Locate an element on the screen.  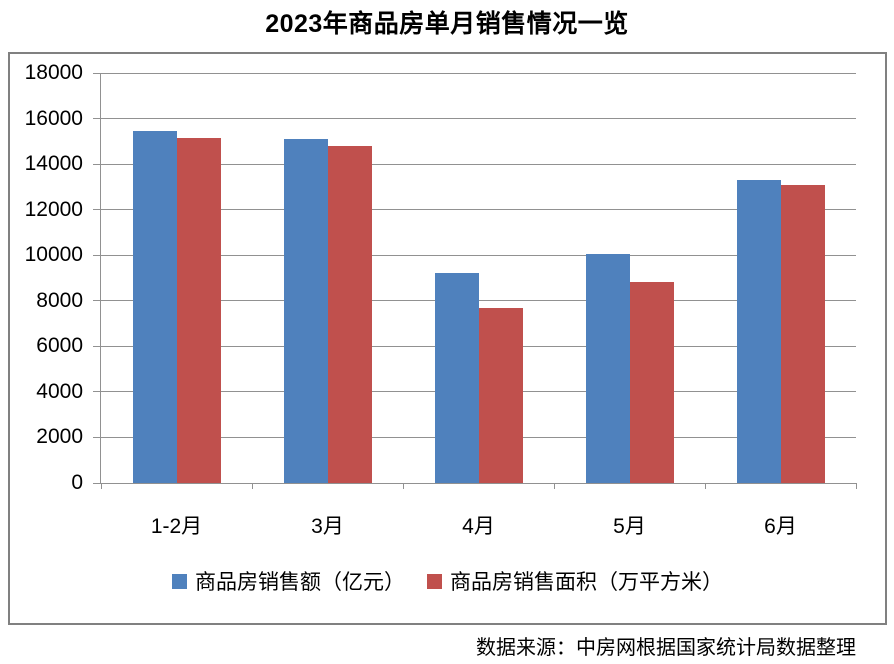
x-axis-label-5月: 5月 is located at coordinates (629, 526).